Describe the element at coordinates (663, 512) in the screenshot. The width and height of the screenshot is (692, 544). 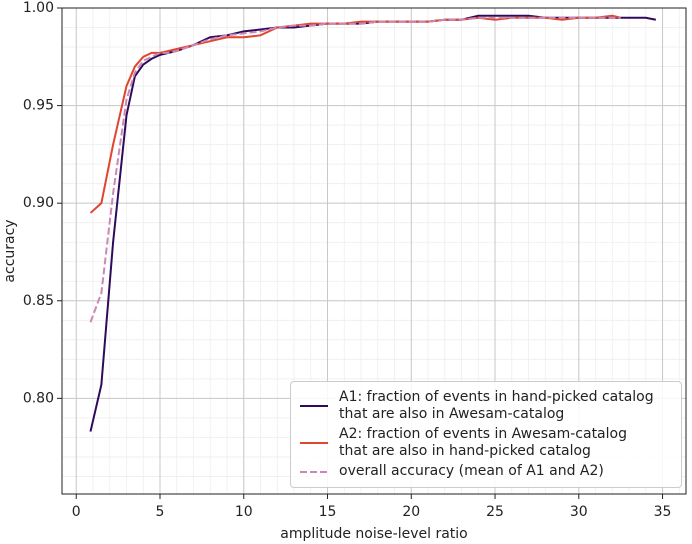
I see `x-tick-label: 35` at that location.